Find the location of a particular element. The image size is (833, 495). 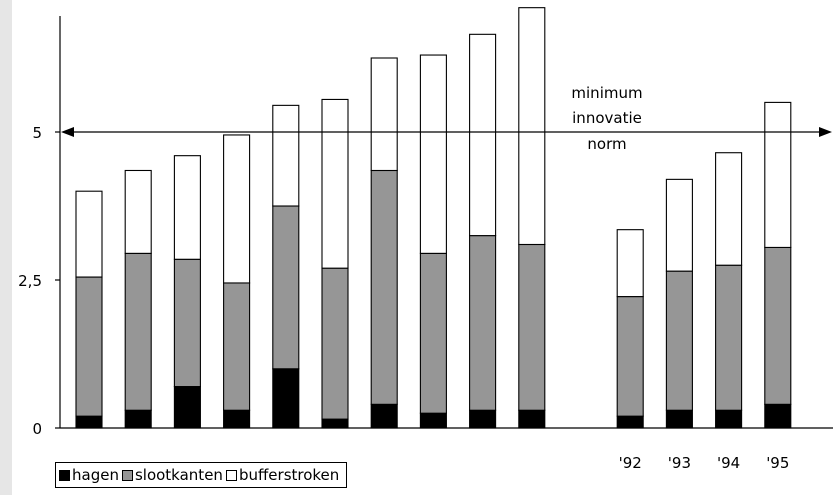

legend-item-slootkanten: slootkanten is located at coordinates (172, 475).